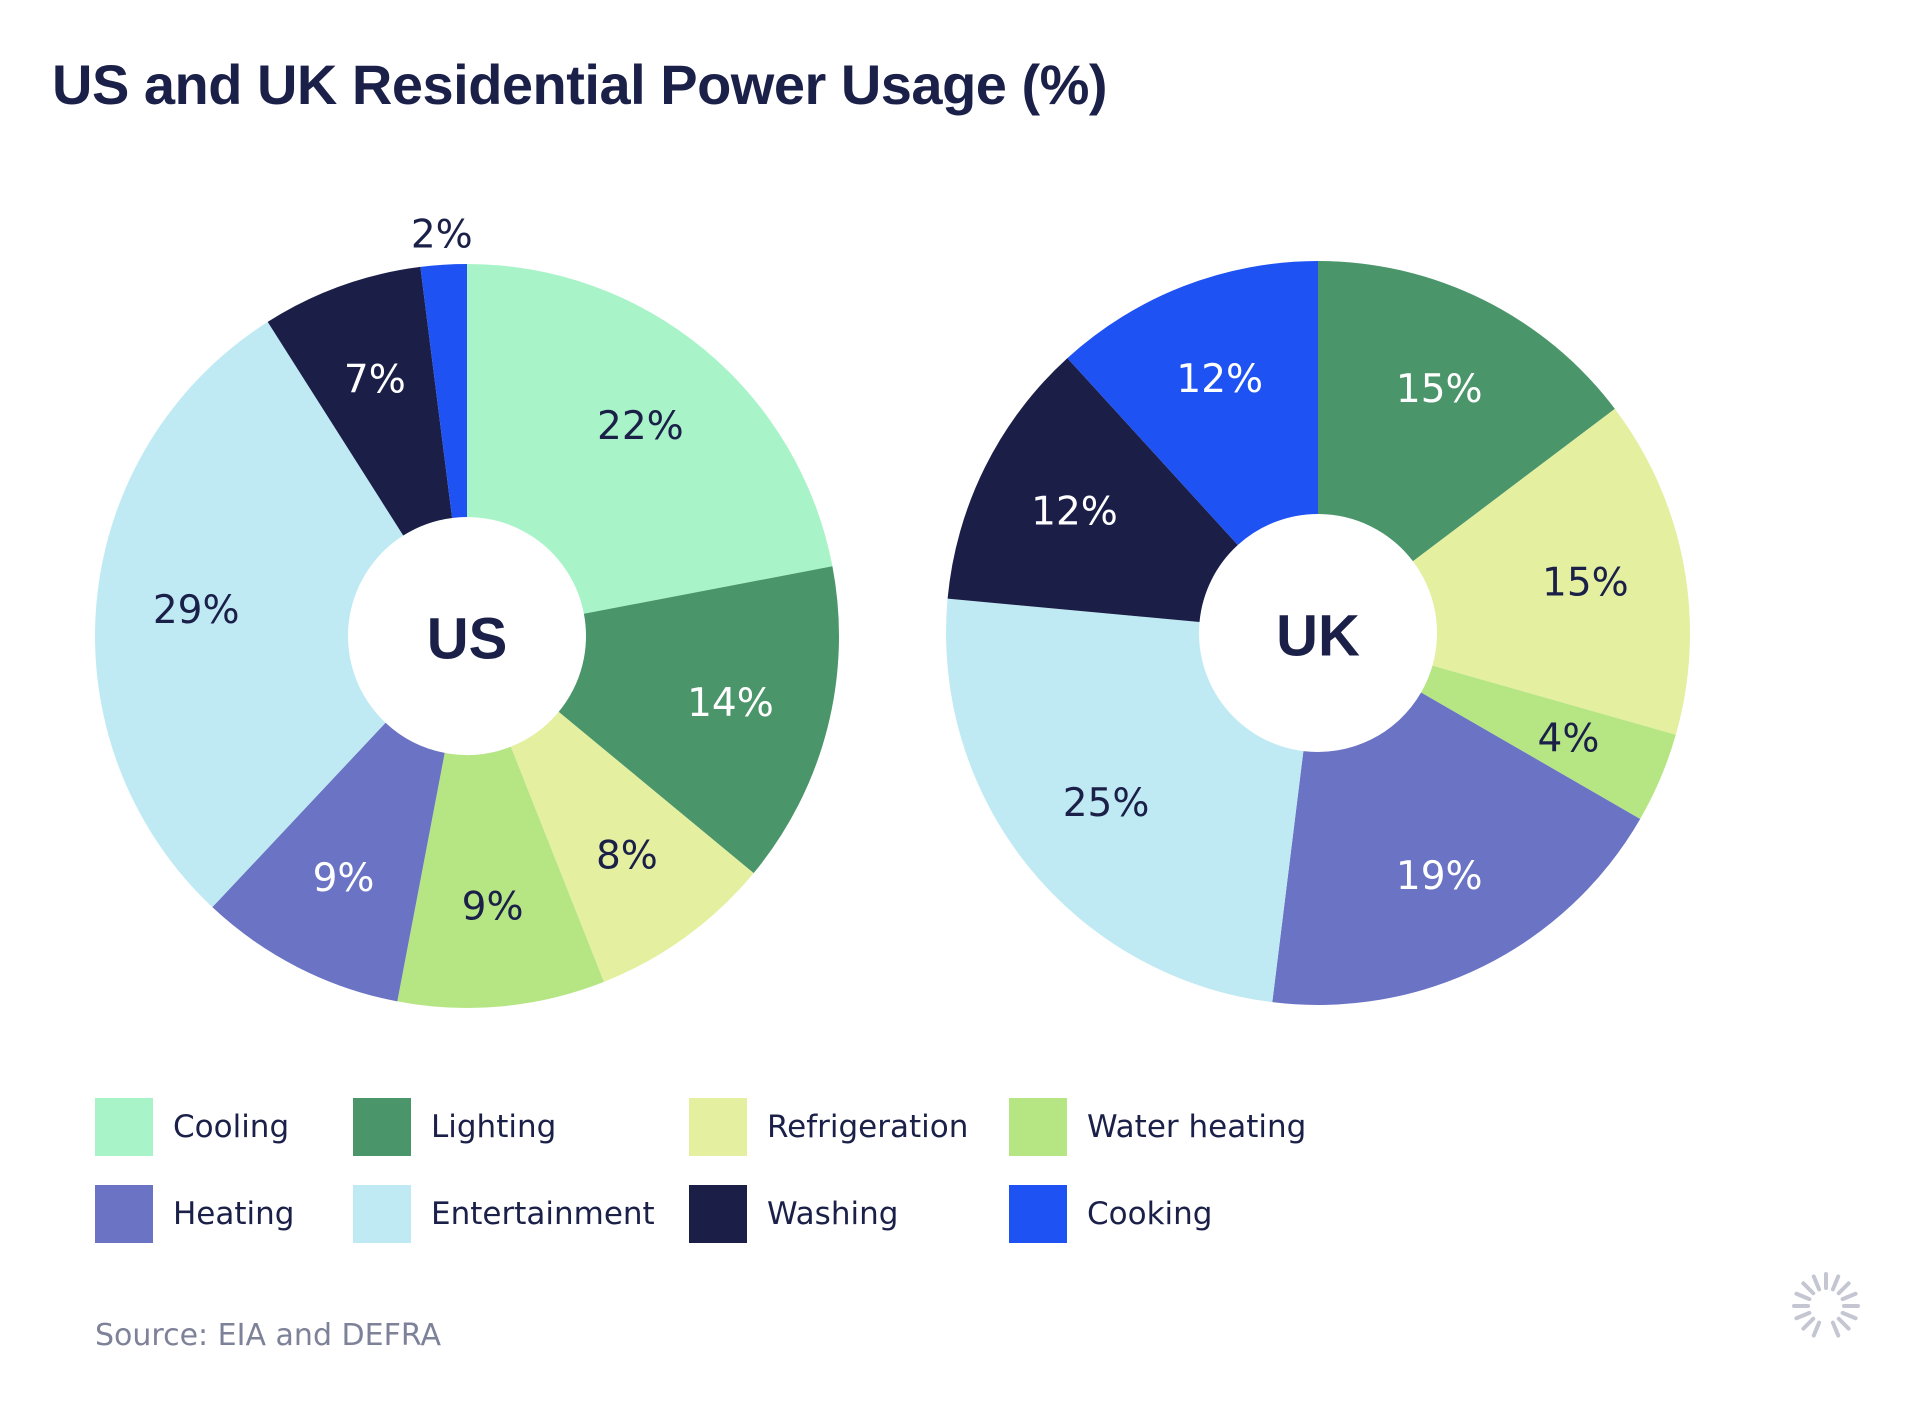  What do you see at coordinates (868, 1127) in the screenshot?
I see `legend-label: Refrigeration` at bounding box center [868, 1127].